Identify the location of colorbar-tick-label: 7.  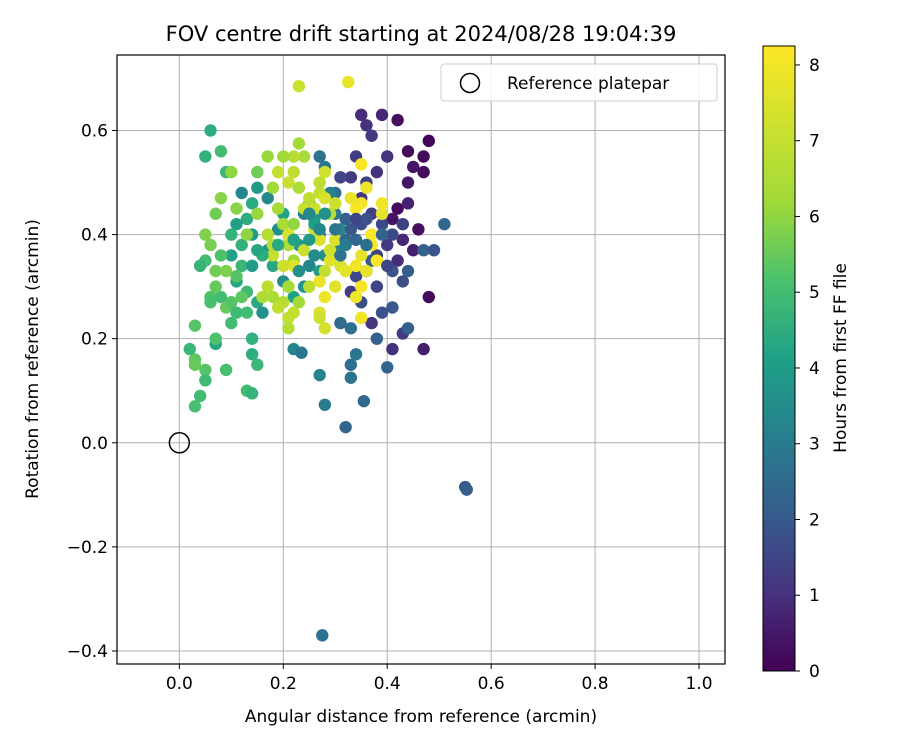
(814, 142).